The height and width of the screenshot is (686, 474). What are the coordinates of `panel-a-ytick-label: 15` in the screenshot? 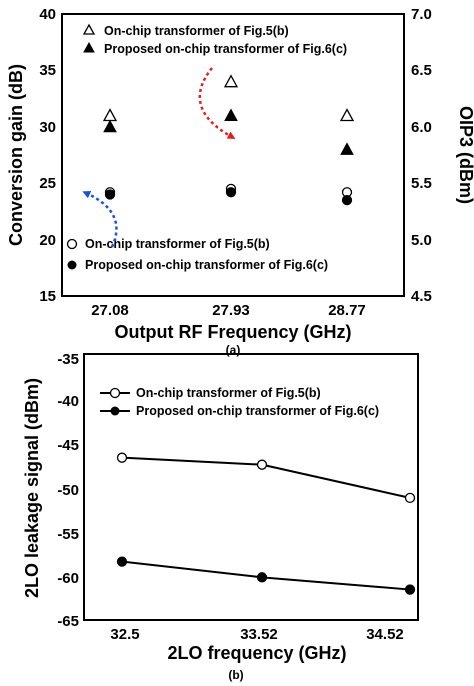 It's located at (47, 296).